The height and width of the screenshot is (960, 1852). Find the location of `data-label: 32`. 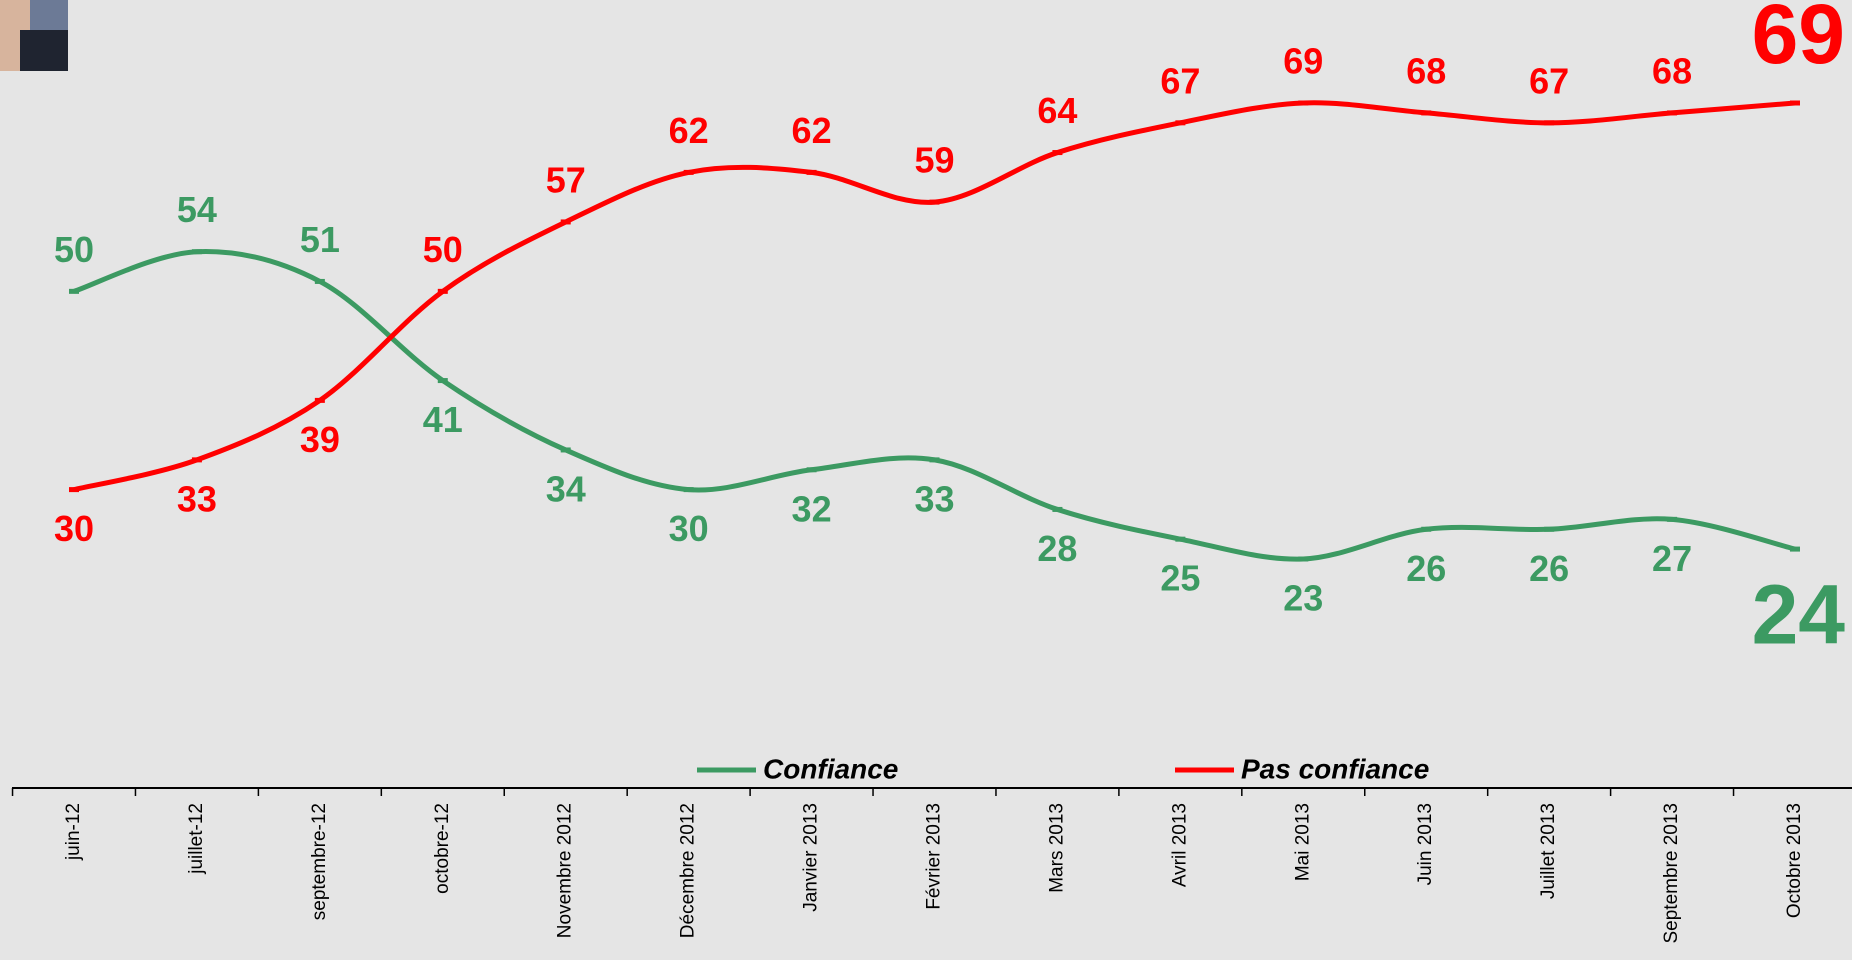

data-label: 32 is located at coordinates (812, 508).